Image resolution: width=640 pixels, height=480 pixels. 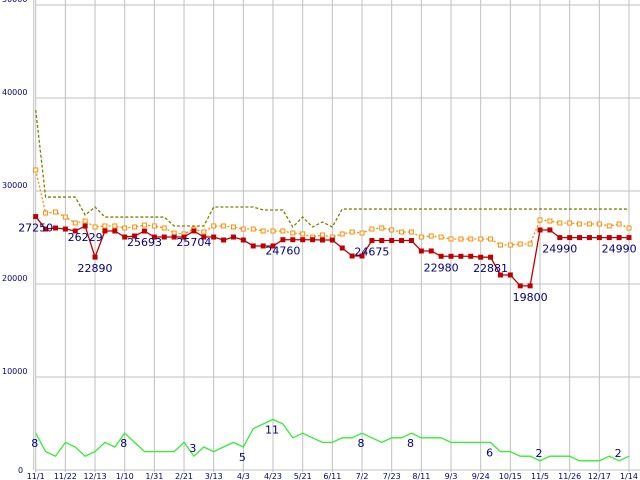 What do you see at coordinates (332, 440) in the screenshot?
I see `series-line-shops` at bounding box center [332, 440].